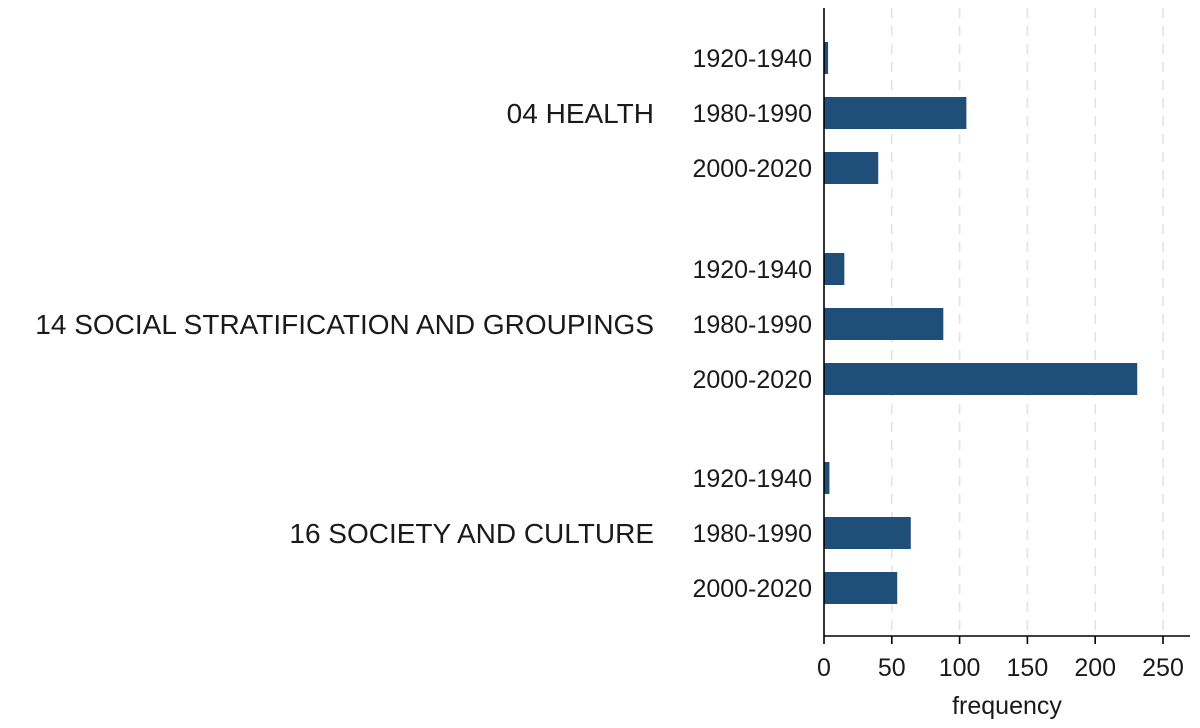 The image size is (1200, 728). Describe the element at coordinates (752, 59) in the screenshot. I see `period-label-1-1920-1940: 1920-1940` at that location.